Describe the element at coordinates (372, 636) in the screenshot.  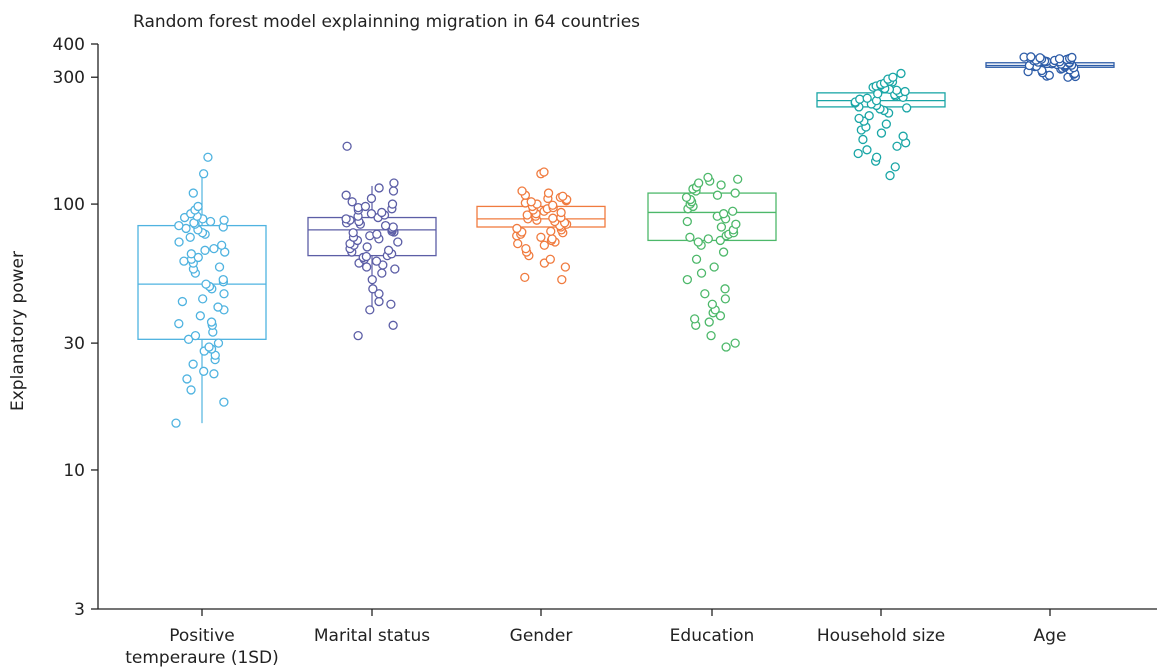
I see `category-label: Marital status` at that location.